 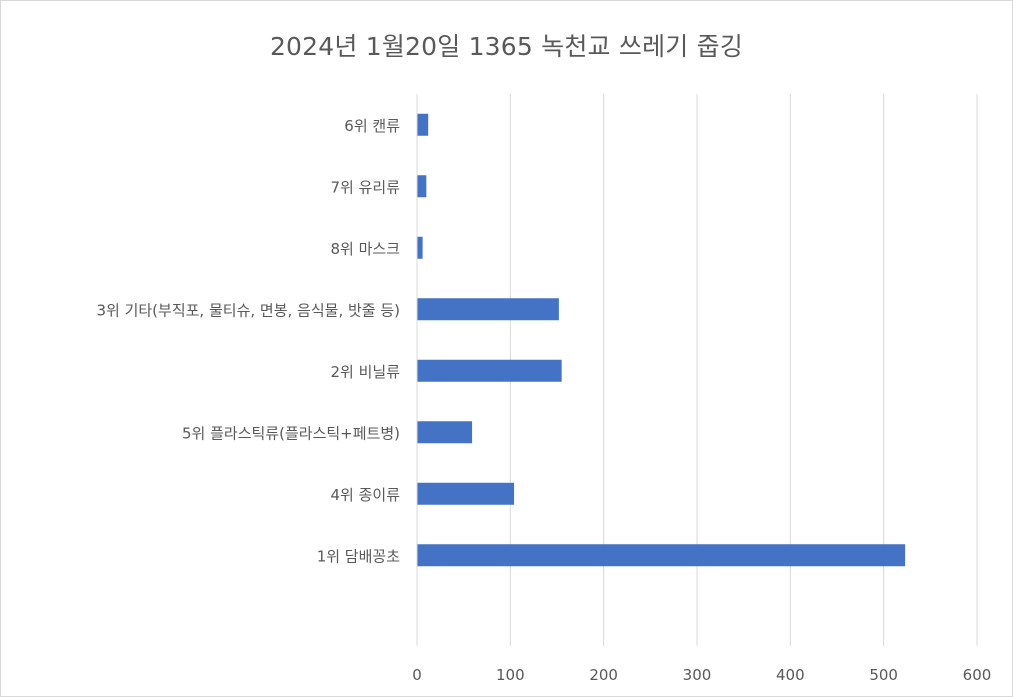 I want to click on category-label: 4위 종이류, so click(x=365, y=495).